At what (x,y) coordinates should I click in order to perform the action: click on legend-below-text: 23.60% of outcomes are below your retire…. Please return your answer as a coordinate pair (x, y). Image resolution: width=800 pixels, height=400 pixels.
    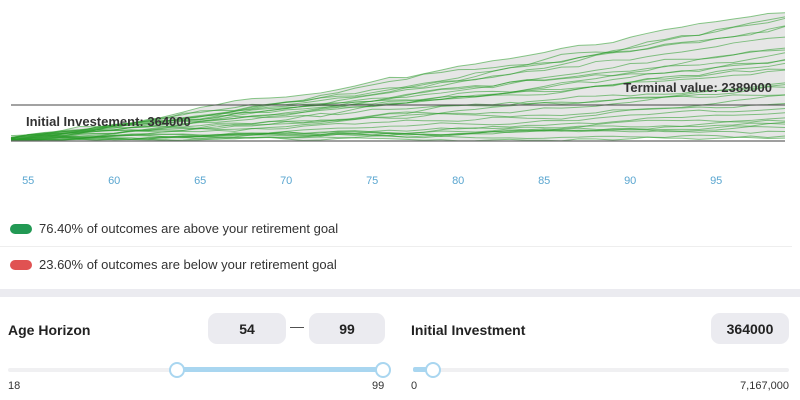
    Looking at the image, I should click on (188, 264).